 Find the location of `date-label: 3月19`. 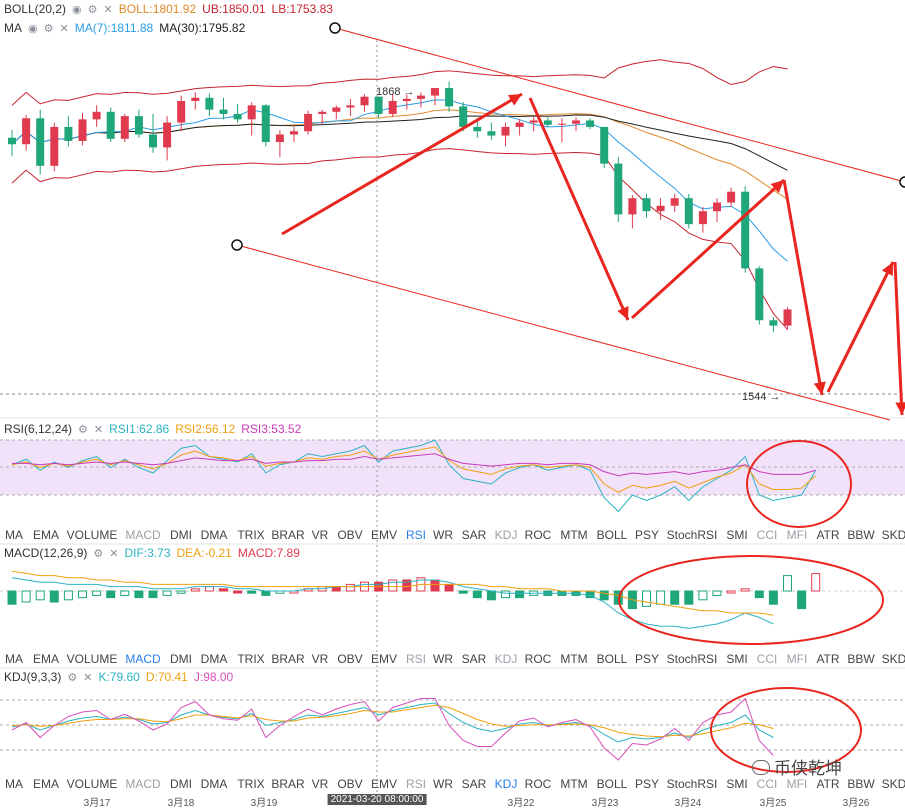

date-label: 3月19 is located at coordinates (264, 803).